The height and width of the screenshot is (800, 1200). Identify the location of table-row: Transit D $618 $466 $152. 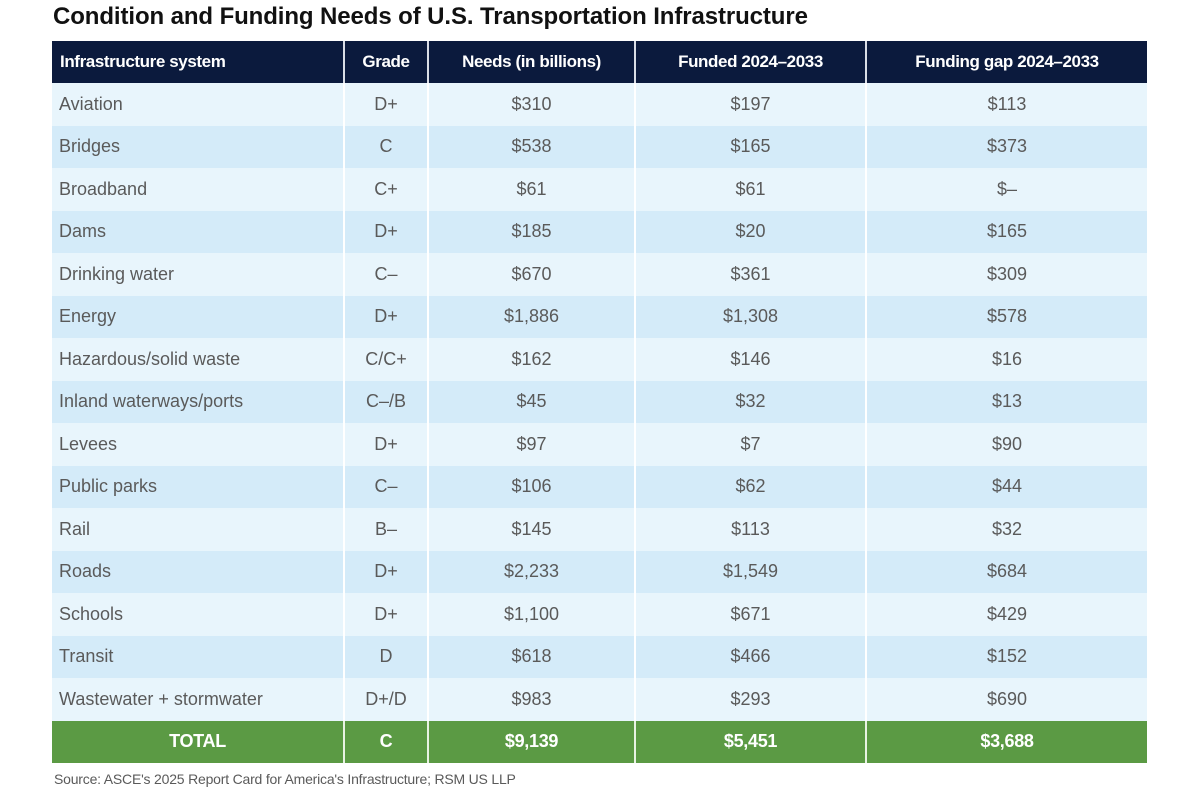
(599, 656).